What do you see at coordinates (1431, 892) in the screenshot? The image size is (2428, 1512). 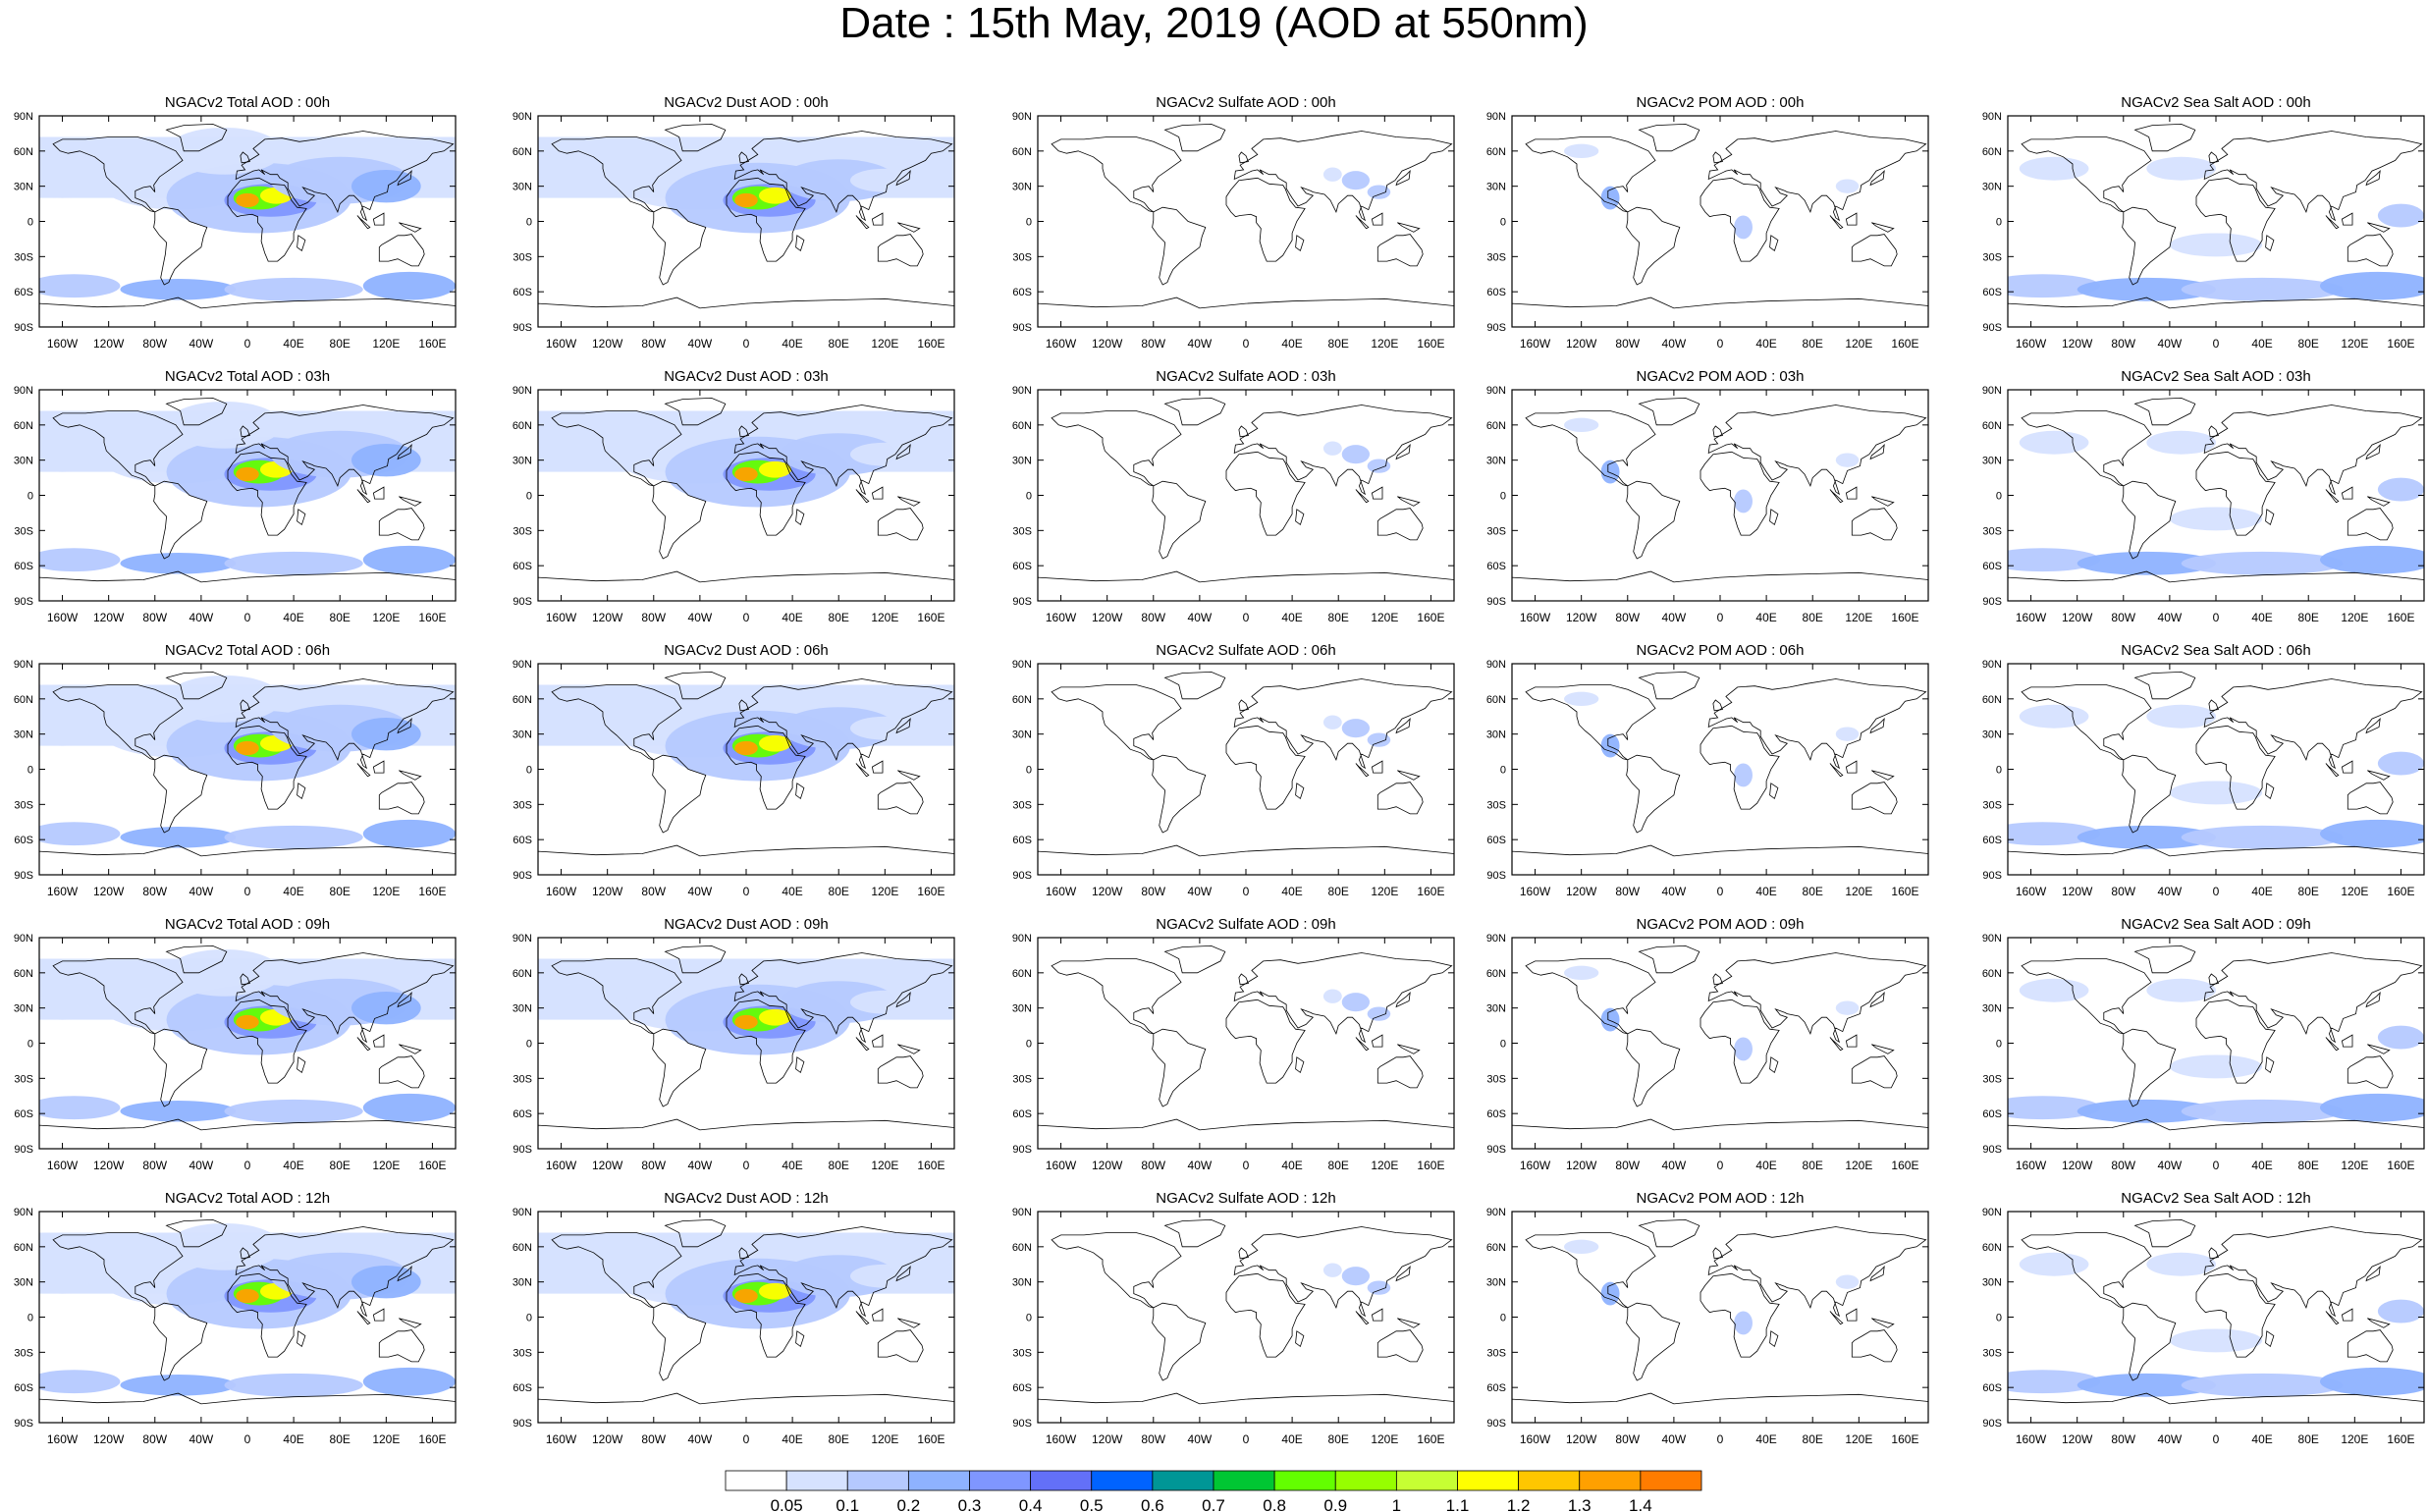 I see `lon-tick-label: 160E` at bounding box center [1431, 892].